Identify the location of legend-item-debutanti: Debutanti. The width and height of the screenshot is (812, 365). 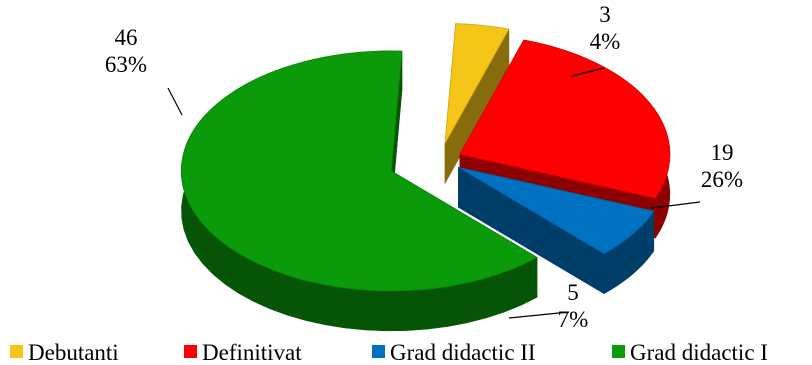
(64, 352).